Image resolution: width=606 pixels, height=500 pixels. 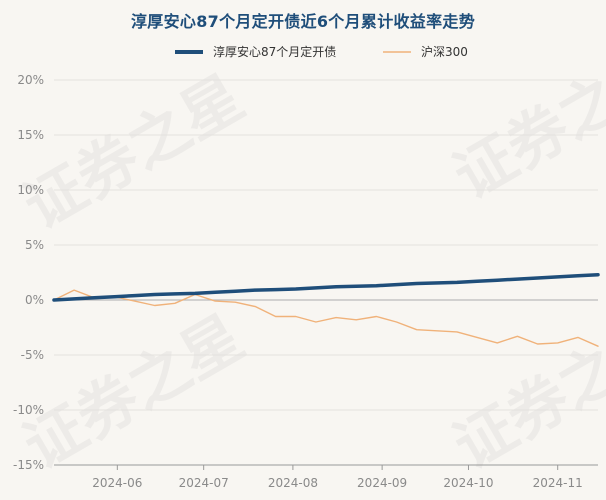 What do you see at coordinates (303, 21) in the screenshot?
I see `chart-title: 淳厚安心87个月定开债近6个月累计收益率走势` at bounding box center [303, 21].